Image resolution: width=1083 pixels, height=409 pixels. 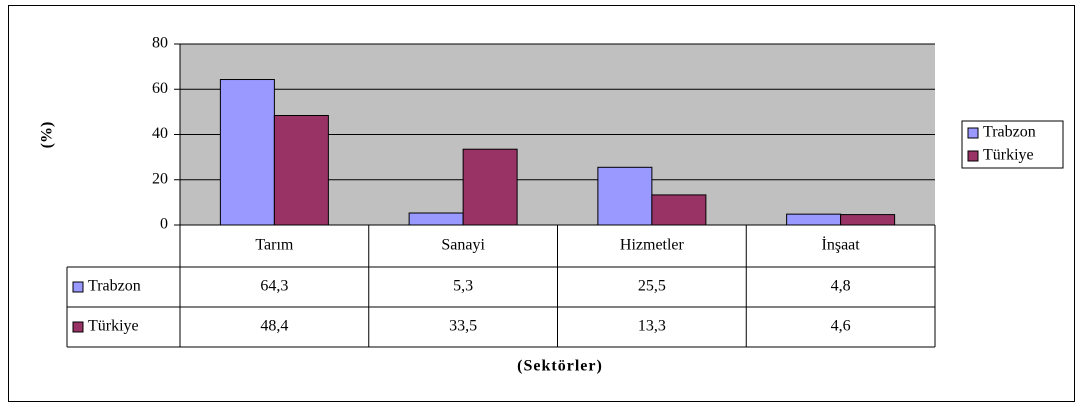 What do you see at coordinates (113, 326) in the screenshot?
I see `table-row-label: Türkiye` at bounding box center [113, 326].